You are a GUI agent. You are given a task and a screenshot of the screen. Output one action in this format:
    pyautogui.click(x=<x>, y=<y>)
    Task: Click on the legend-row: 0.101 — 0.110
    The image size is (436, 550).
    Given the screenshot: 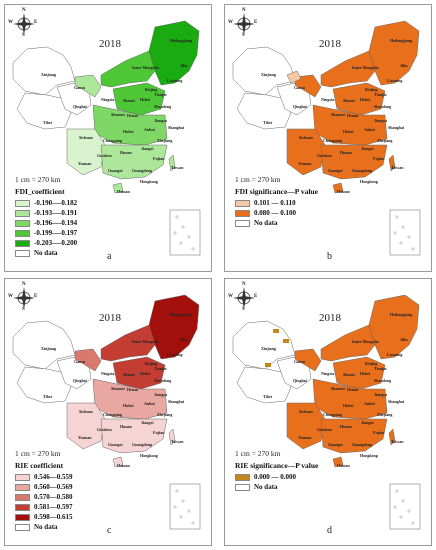 What is the action you would take?
    pyautogui.click(x=276, y=203)
    